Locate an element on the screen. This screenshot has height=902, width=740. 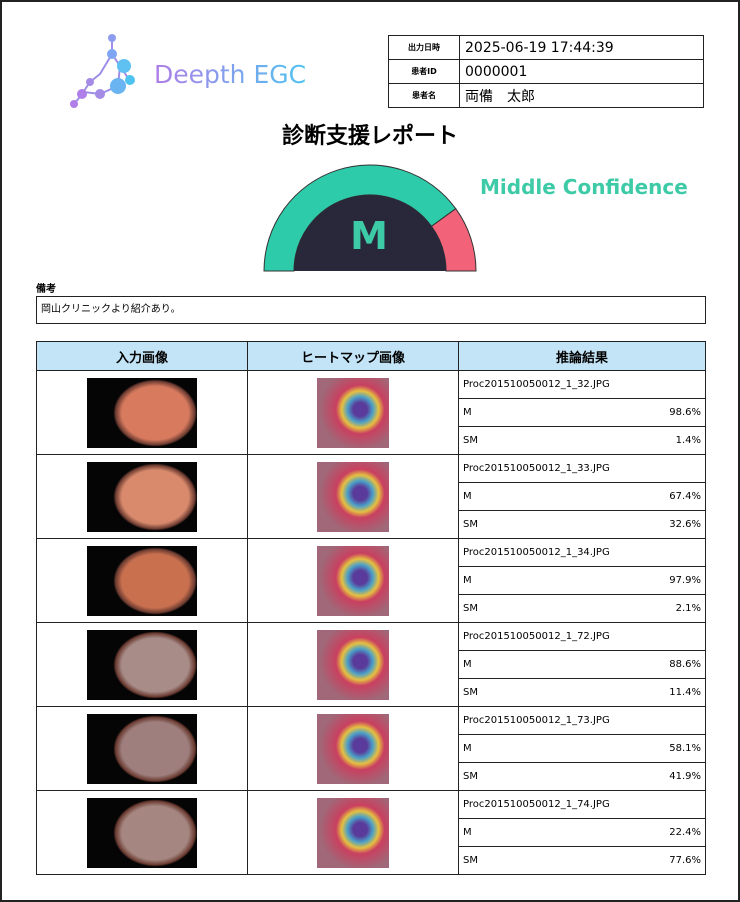
result-filename: Proc201510050012_1_33.JPG is located at coordinates (582, 469).